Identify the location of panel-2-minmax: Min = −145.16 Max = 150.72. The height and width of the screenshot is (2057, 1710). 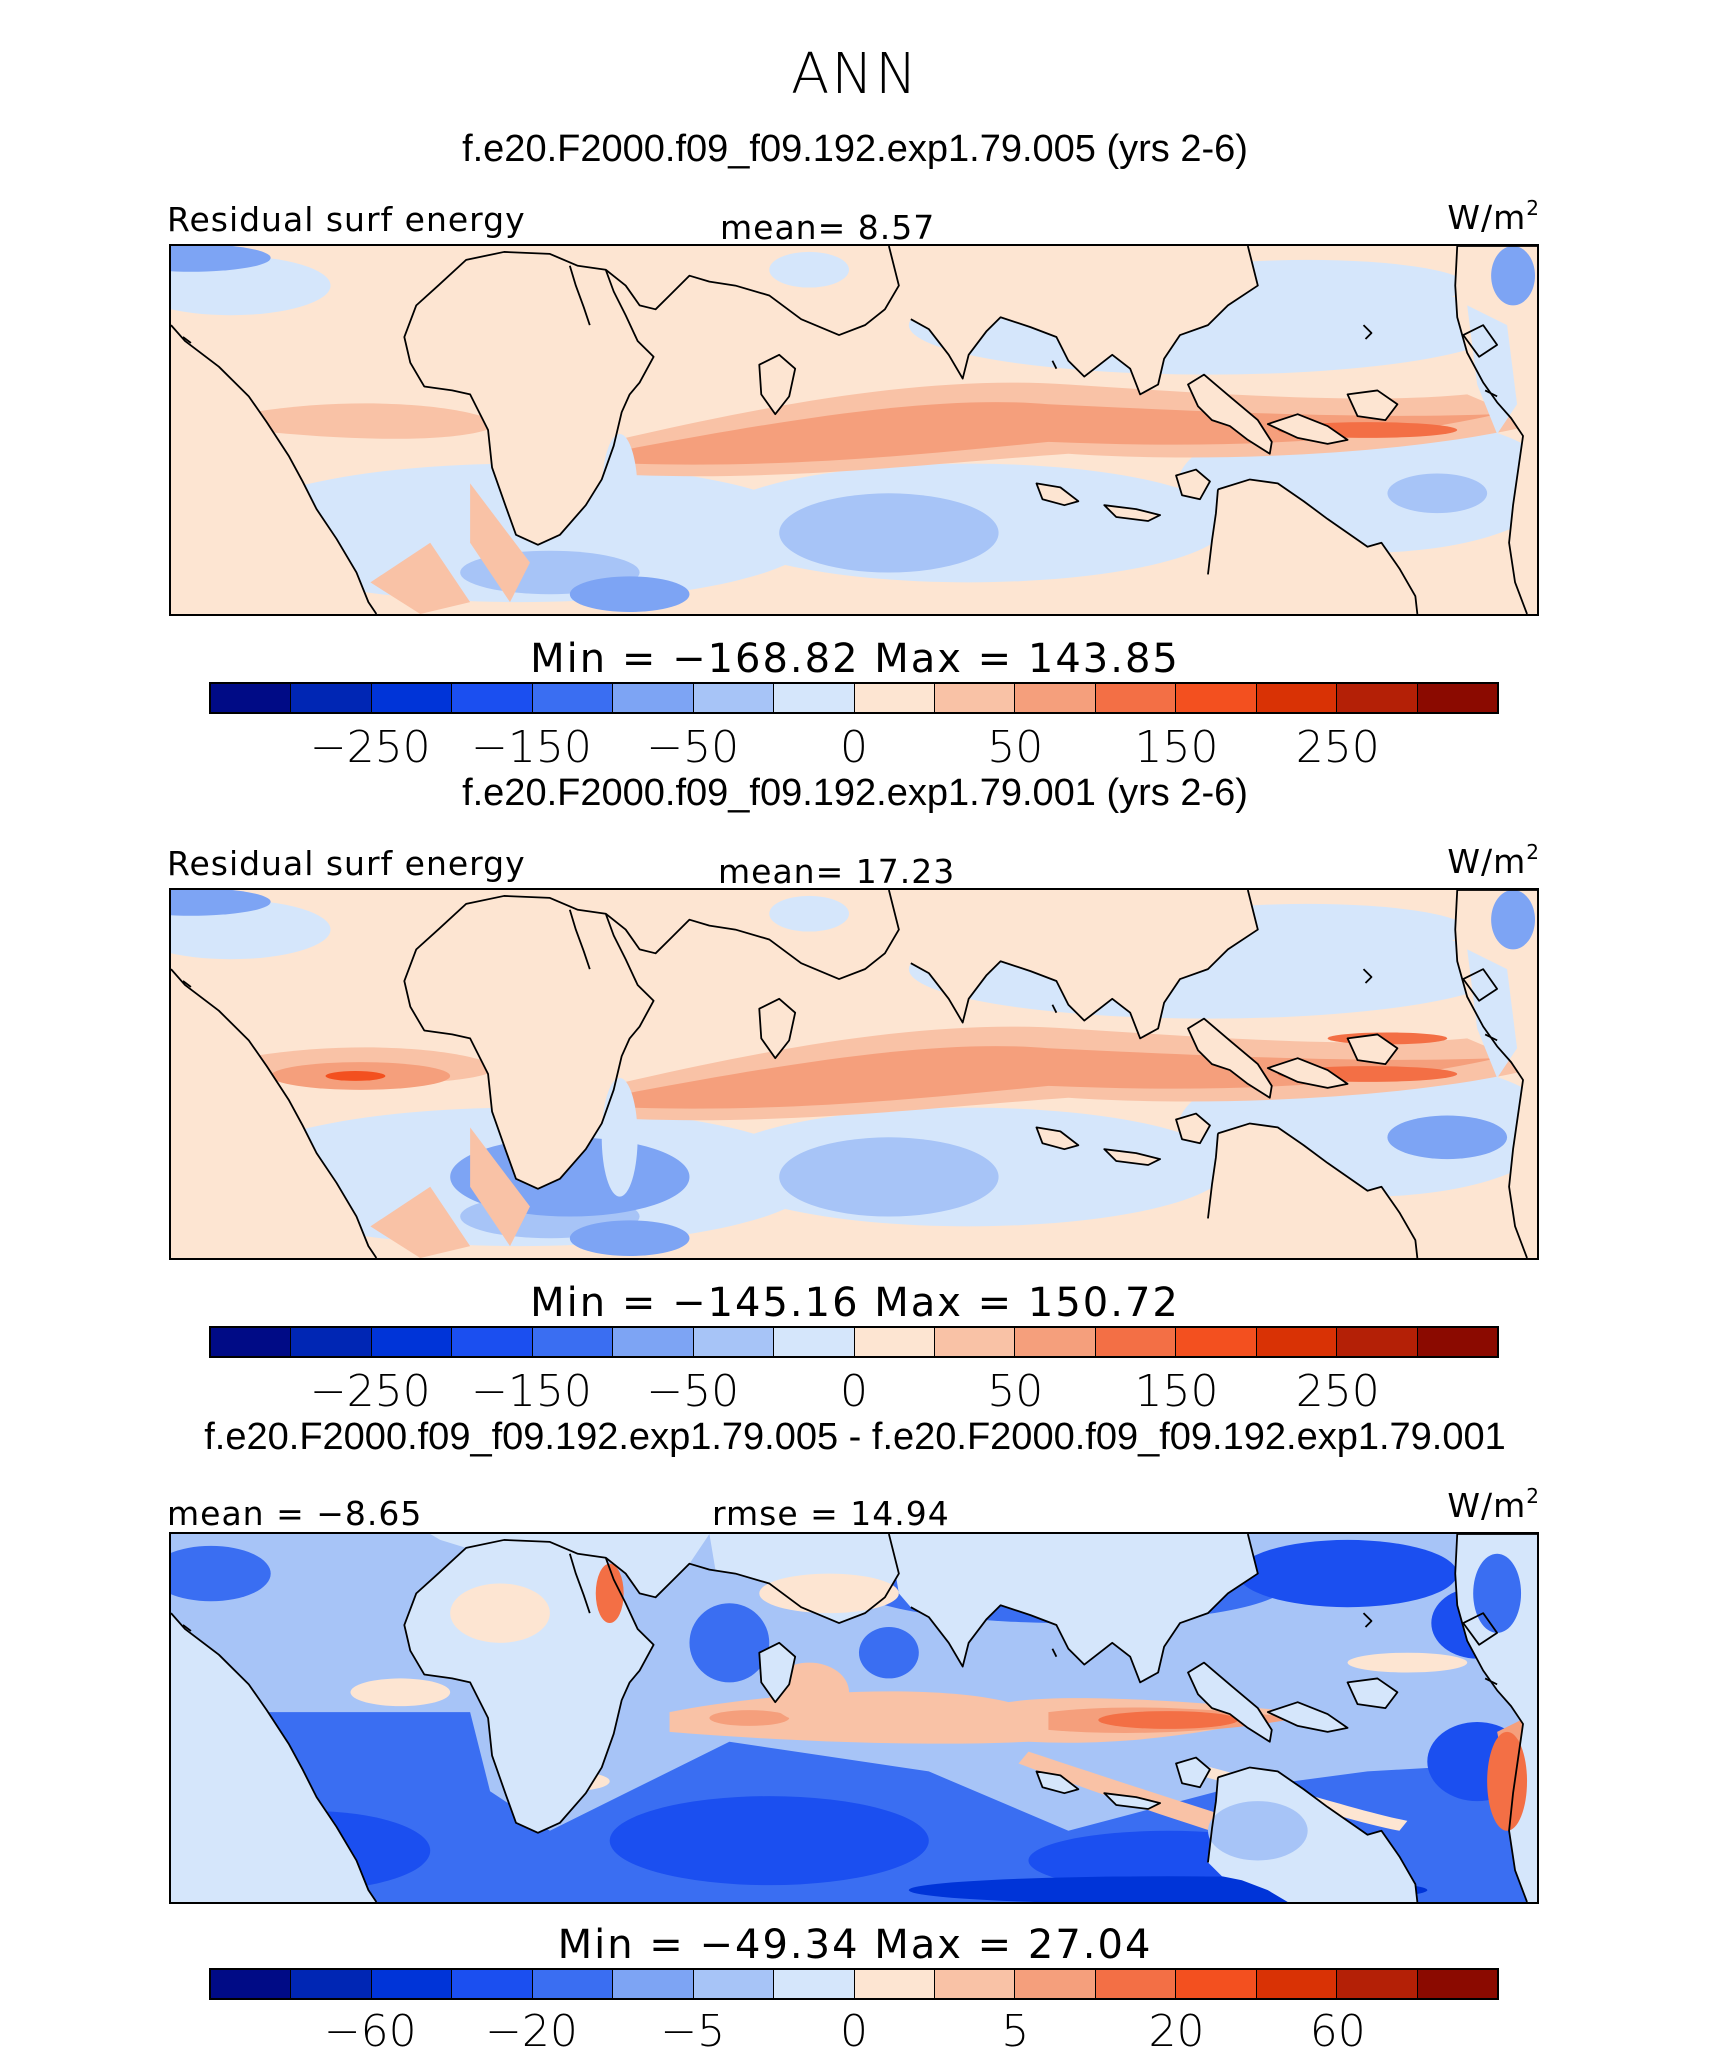
(855, 1303).